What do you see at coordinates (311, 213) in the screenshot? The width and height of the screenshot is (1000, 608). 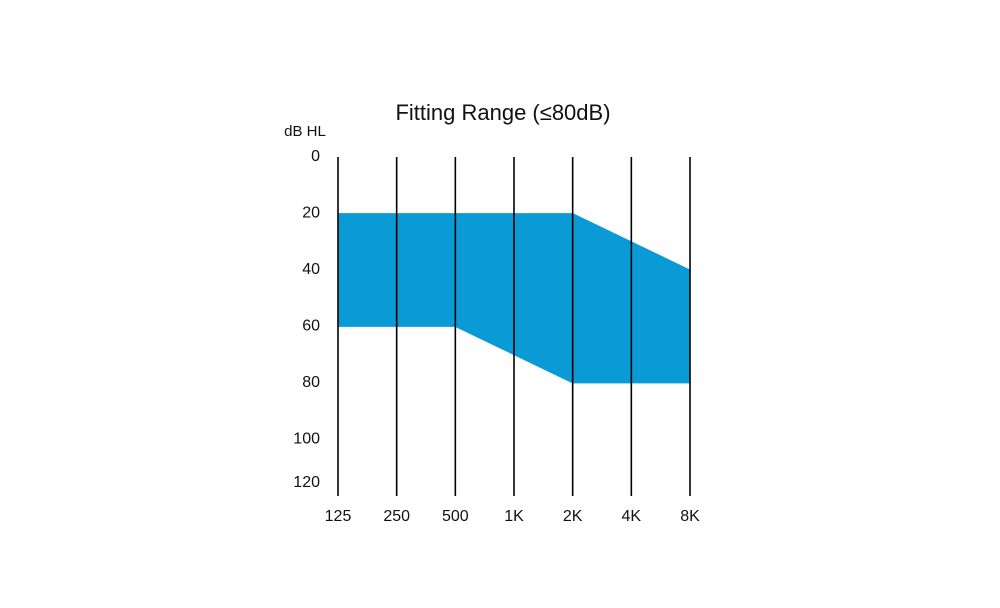 I see `y-tick-label: 20` at bounding box center [311, 213].